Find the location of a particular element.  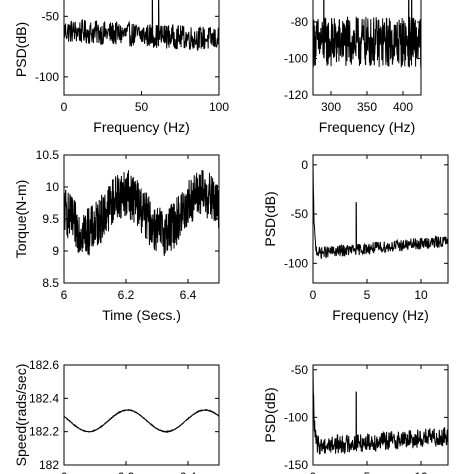

y-tick-label: 9 is located at coordinates (55, 251).